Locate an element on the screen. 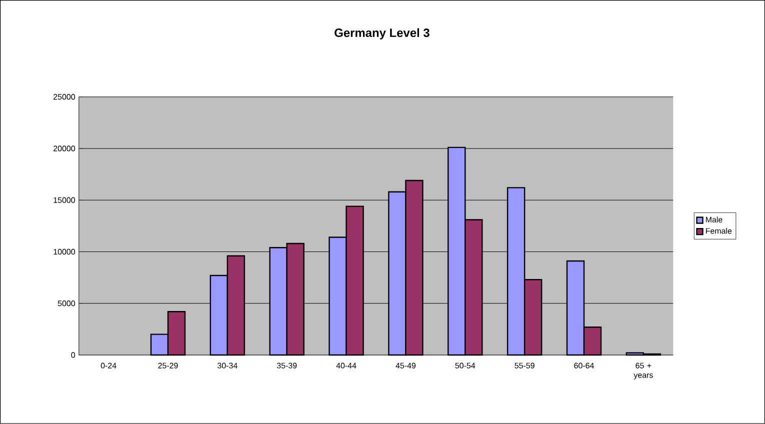 This screenshot has width=765, height=424. chart-title: Germany Level 3 is located at coordinates (382, 34).